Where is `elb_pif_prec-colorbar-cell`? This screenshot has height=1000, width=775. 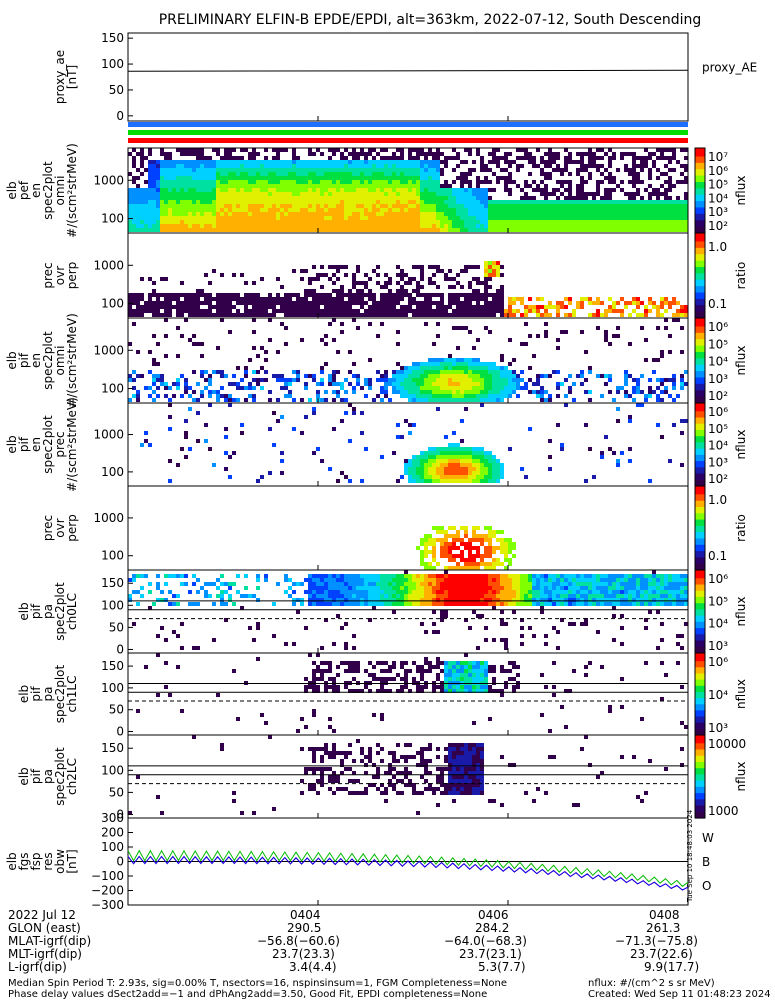 elb_pif_prec-colorbar-cell is located at coordinates (700, 423).